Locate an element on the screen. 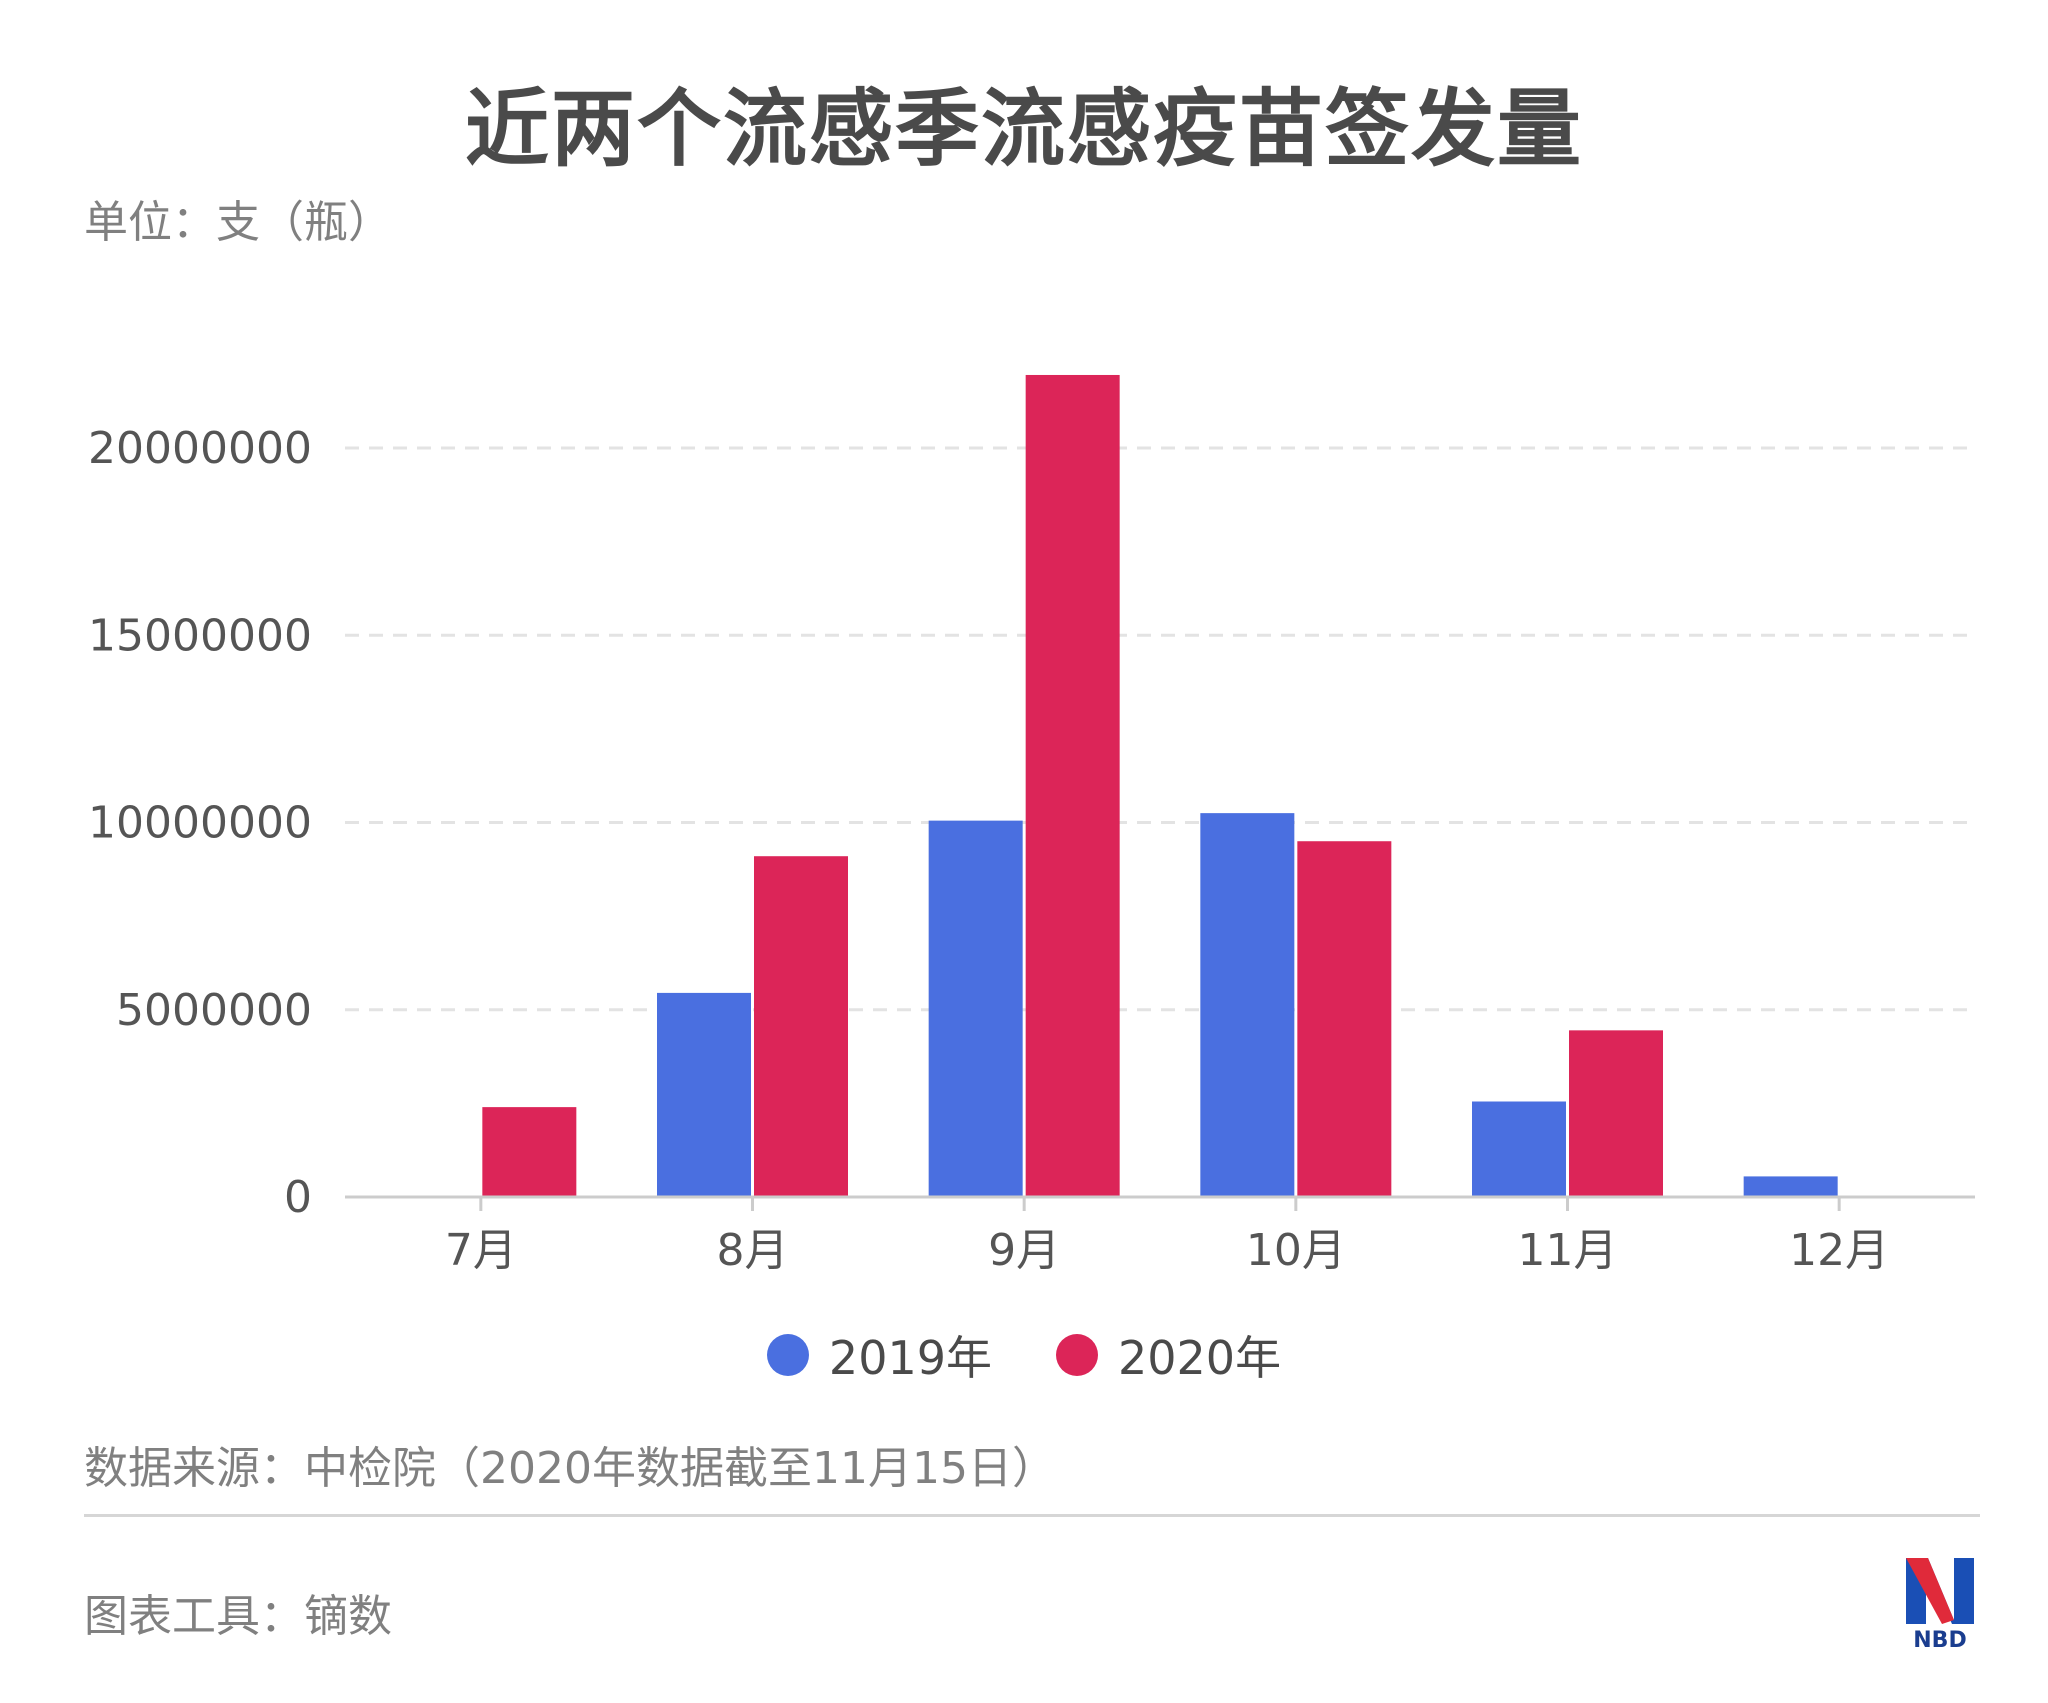  y-tick-label: 10000000 is located at coordinates (200, 823).